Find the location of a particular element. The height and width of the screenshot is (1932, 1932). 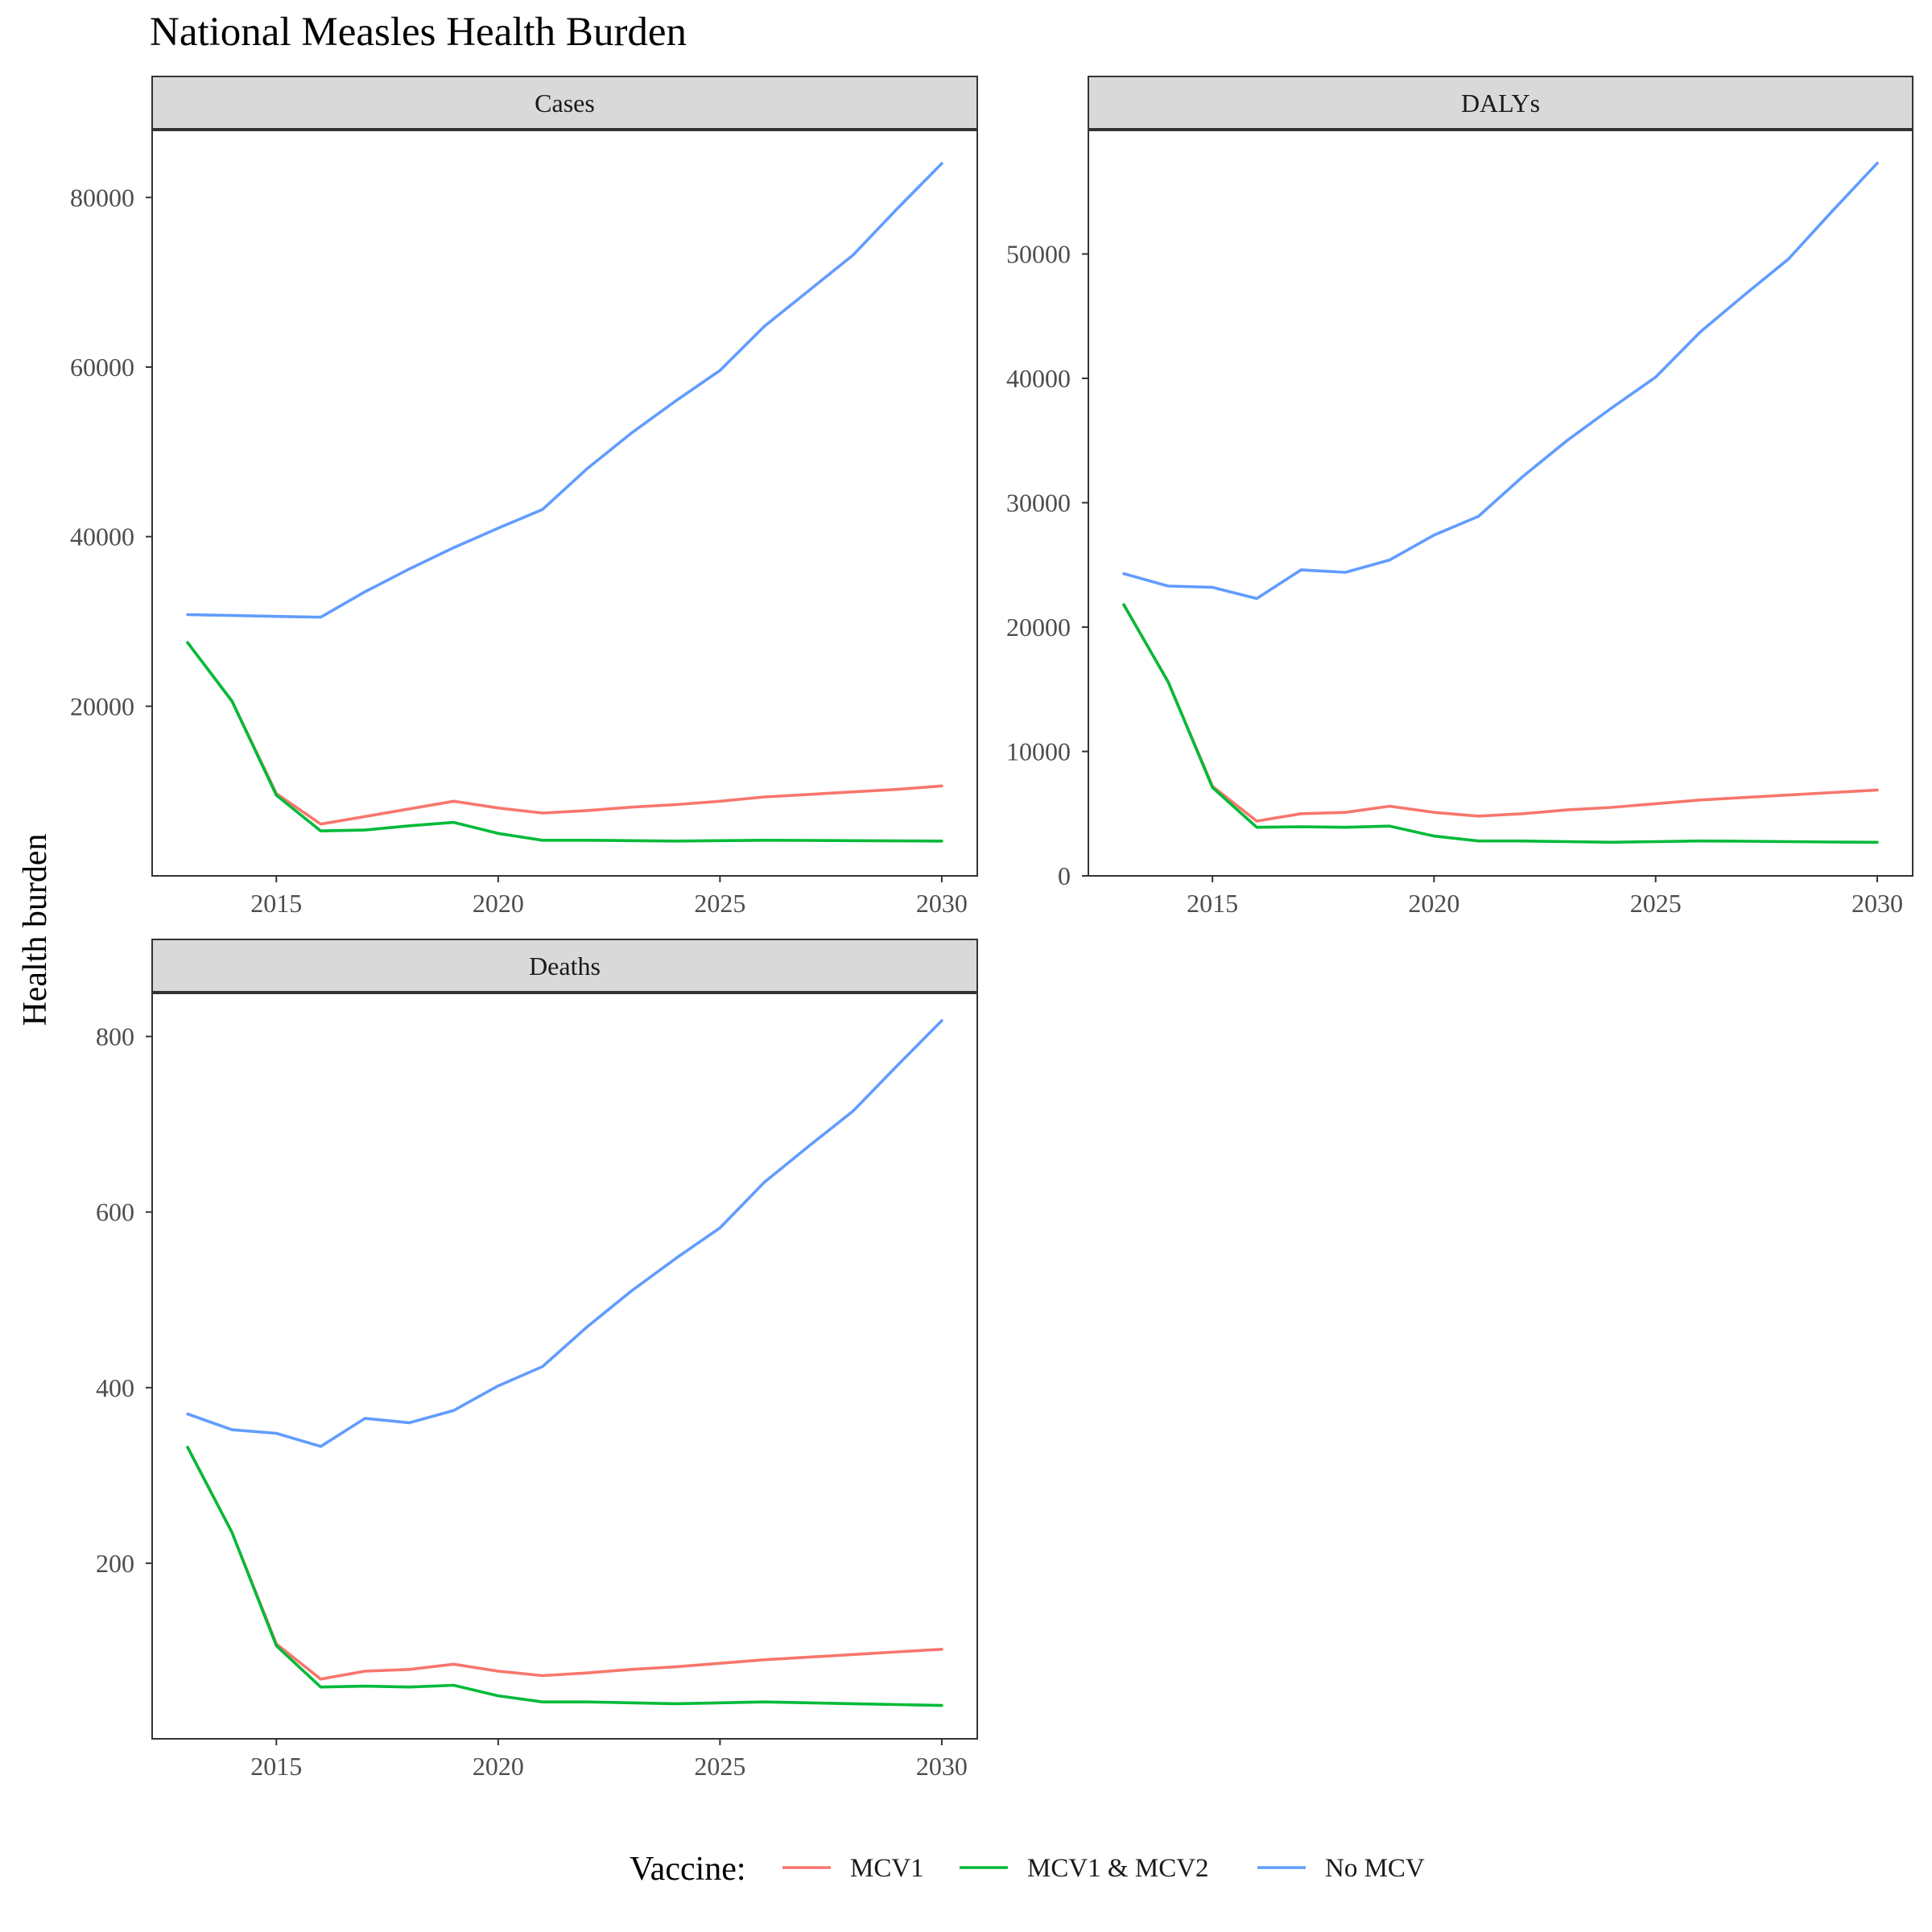

strip-deaths is located at coordinates (564, 966).